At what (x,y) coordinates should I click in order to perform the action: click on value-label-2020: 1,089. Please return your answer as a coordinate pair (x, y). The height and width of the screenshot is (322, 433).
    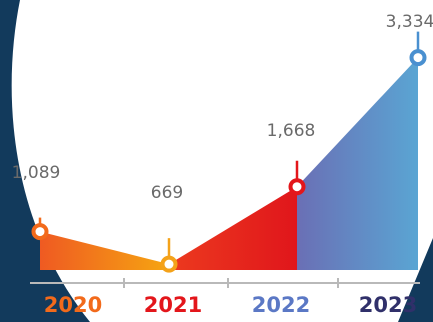
    Looking at the image, I should click on (36, 173).